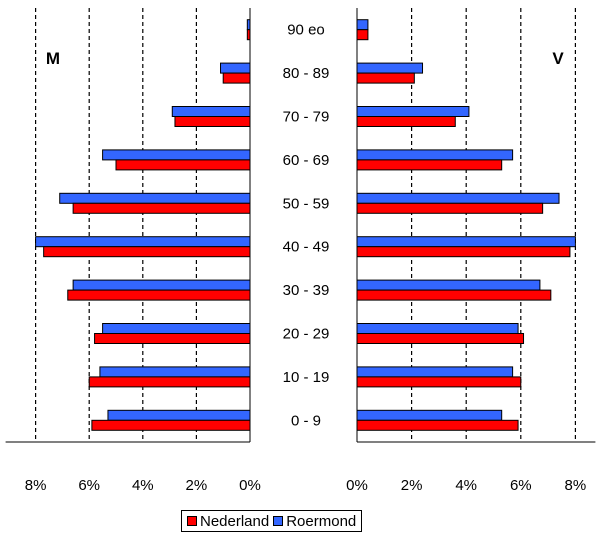 The height and width of the screenshot is (540, 598). I want to click on category-label-80-89: 80 - 89, so click(306, 73).